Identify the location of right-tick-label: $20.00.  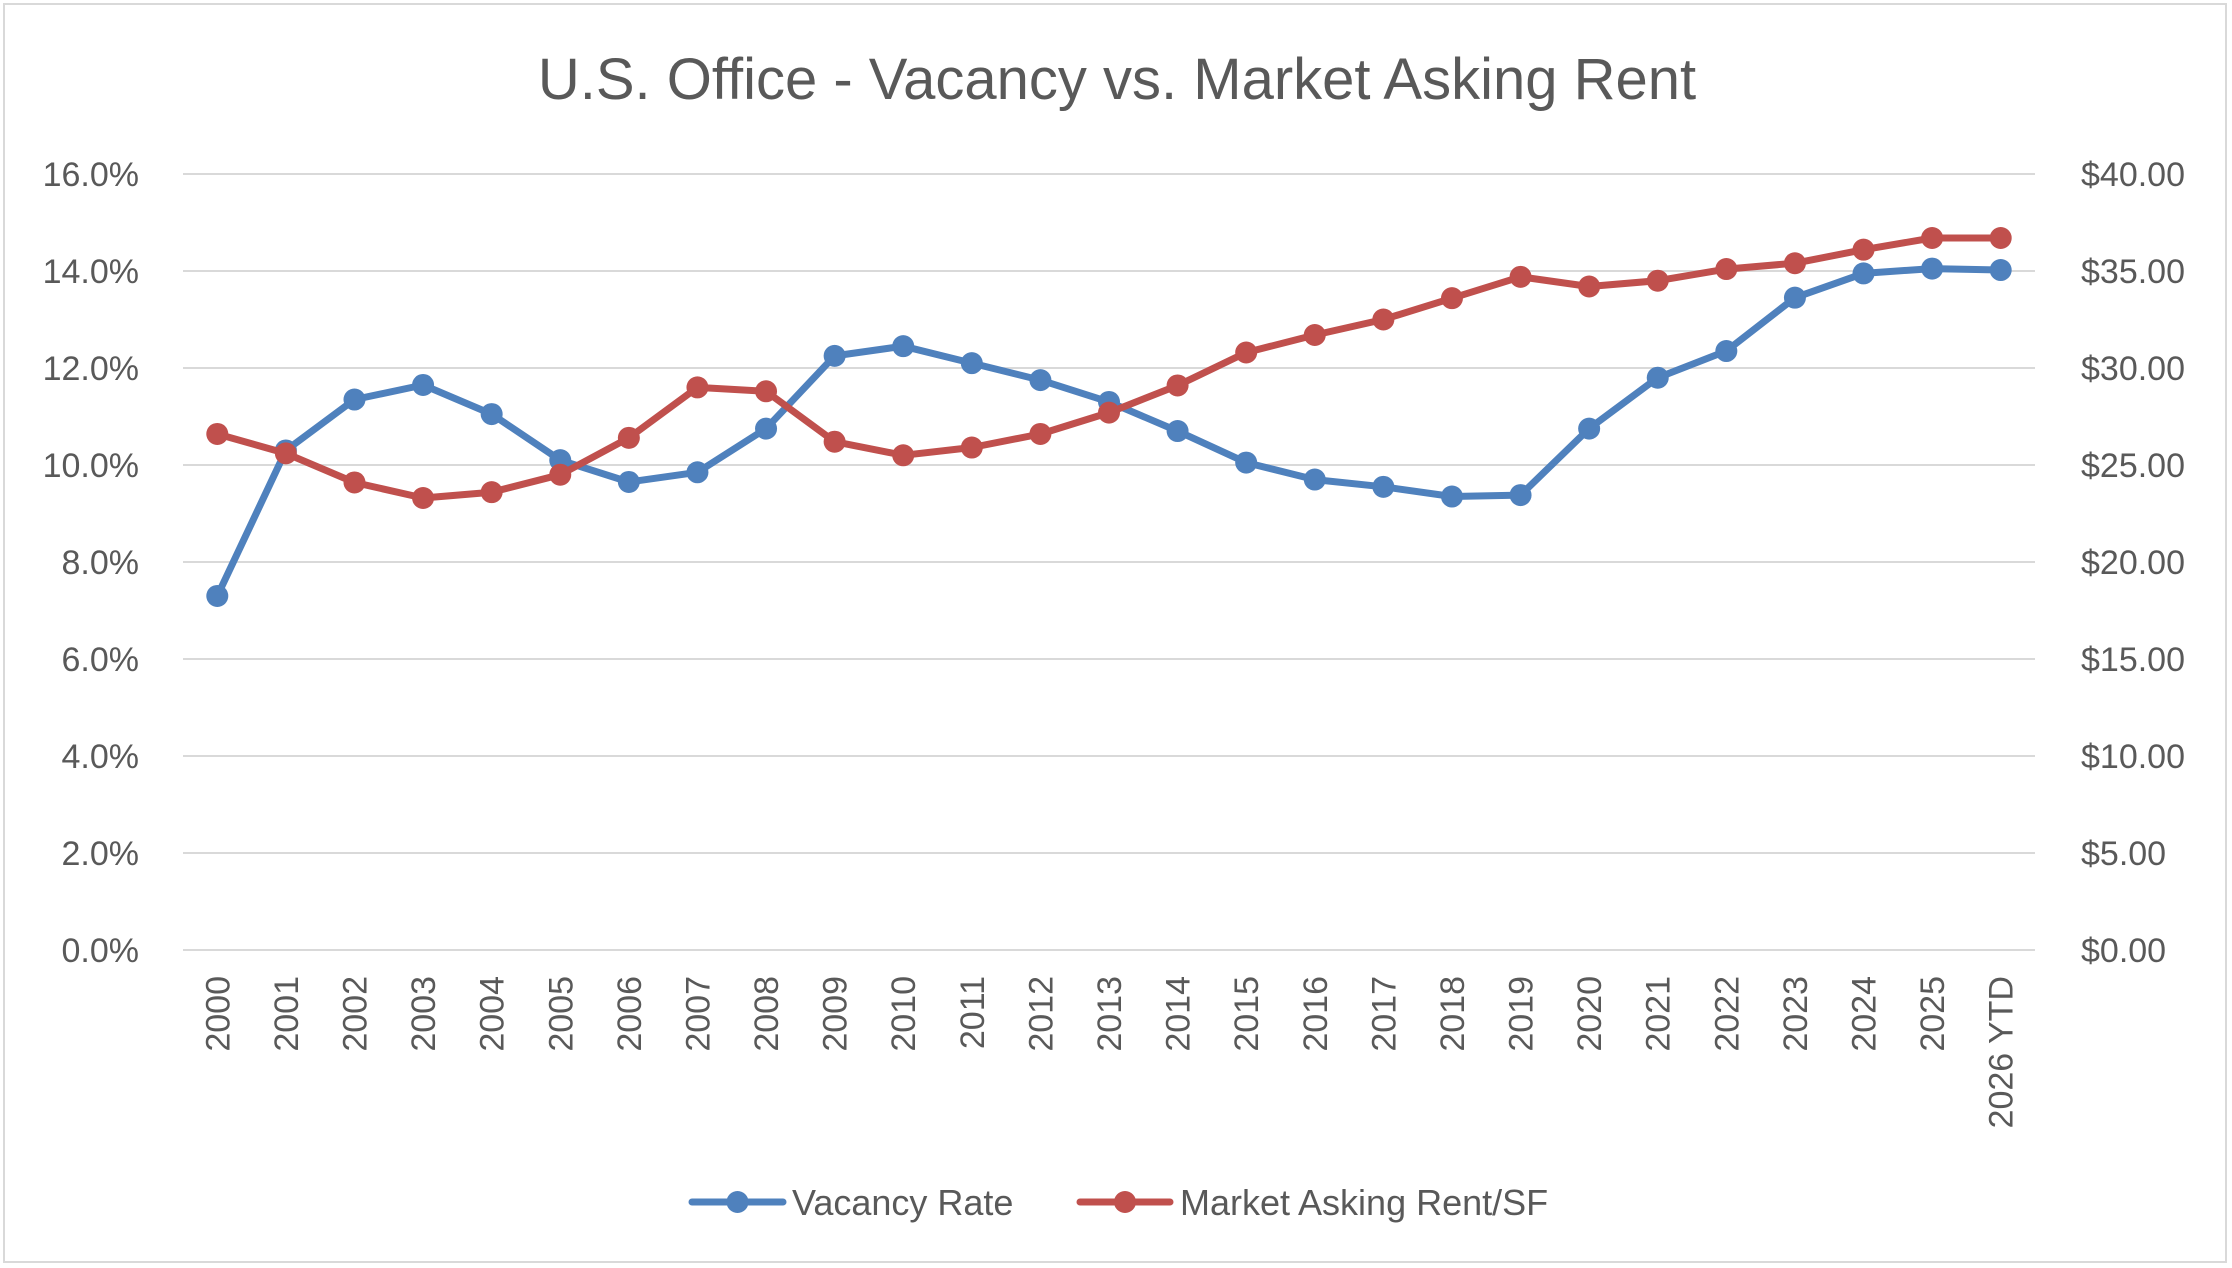
(2133, 563).